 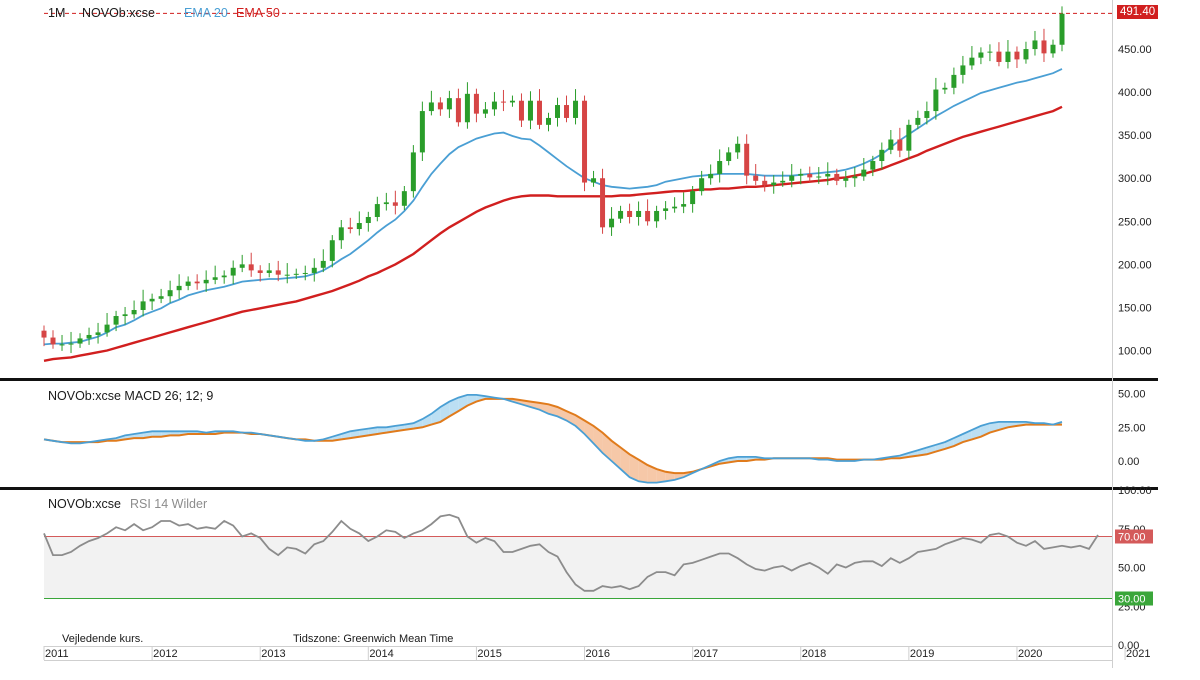 What do you see at coordinates (1135, 50) in the screenshot?
I see `price-tick-label: 450.00` at bounding box center [1135, 50].